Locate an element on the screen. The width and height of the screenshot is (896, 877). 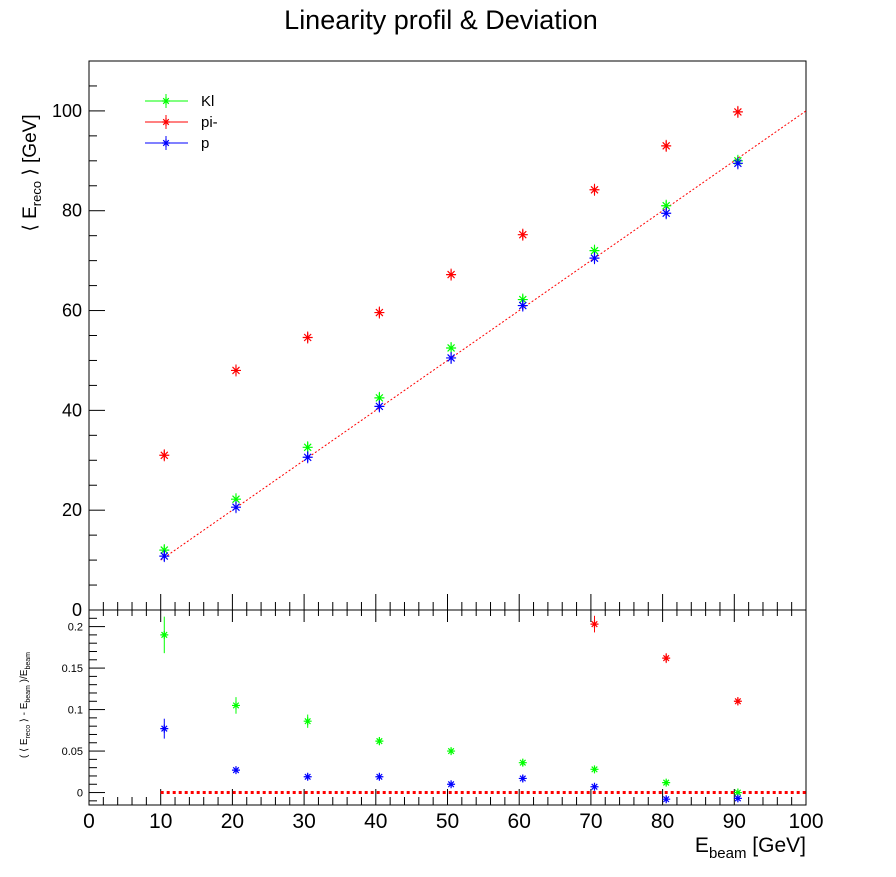
x-tick-label: 70 is located at coordinates (590, 821).